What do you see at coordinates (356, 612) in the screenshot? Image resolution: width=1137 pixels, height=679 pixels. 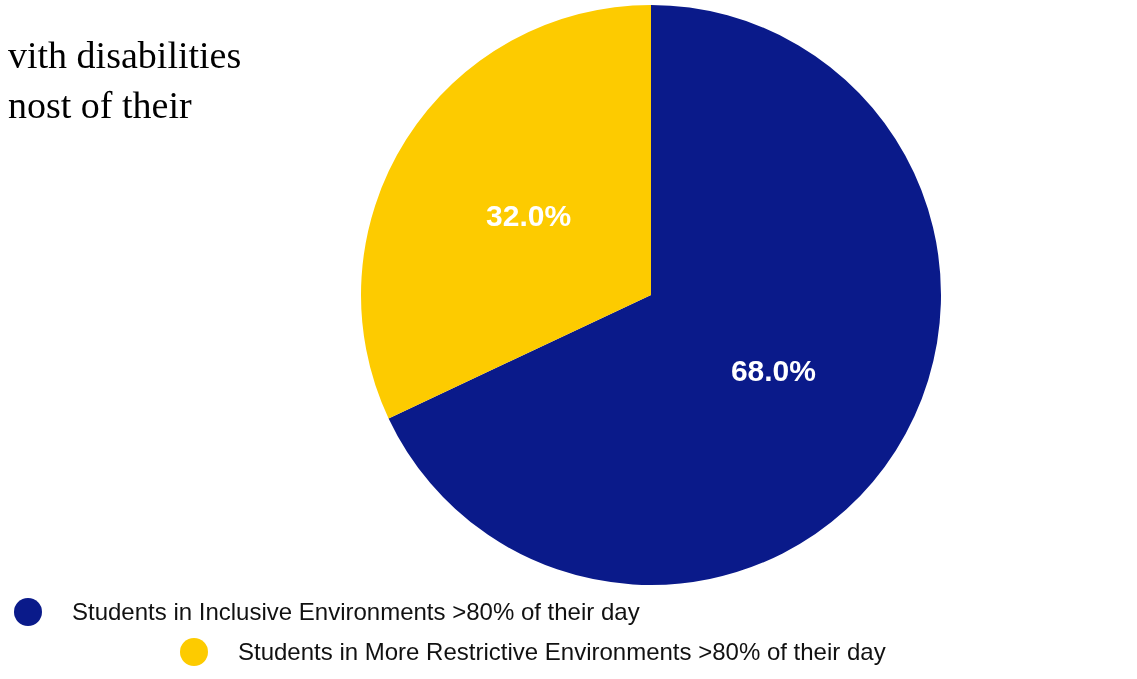 I see `legend-label: Students in Inclusive Environments >80% of their day` at bounding box center [356, 612].